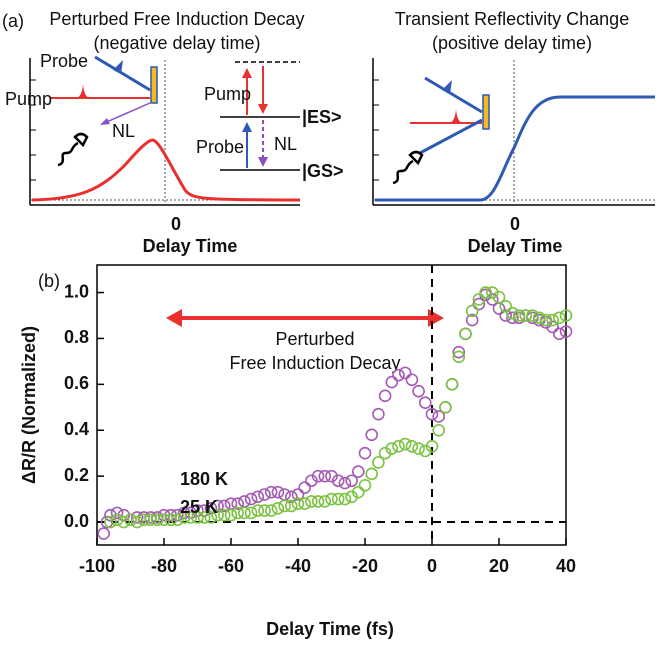  I want to click on annotation: Free Induction Decay, so click(314, 363).